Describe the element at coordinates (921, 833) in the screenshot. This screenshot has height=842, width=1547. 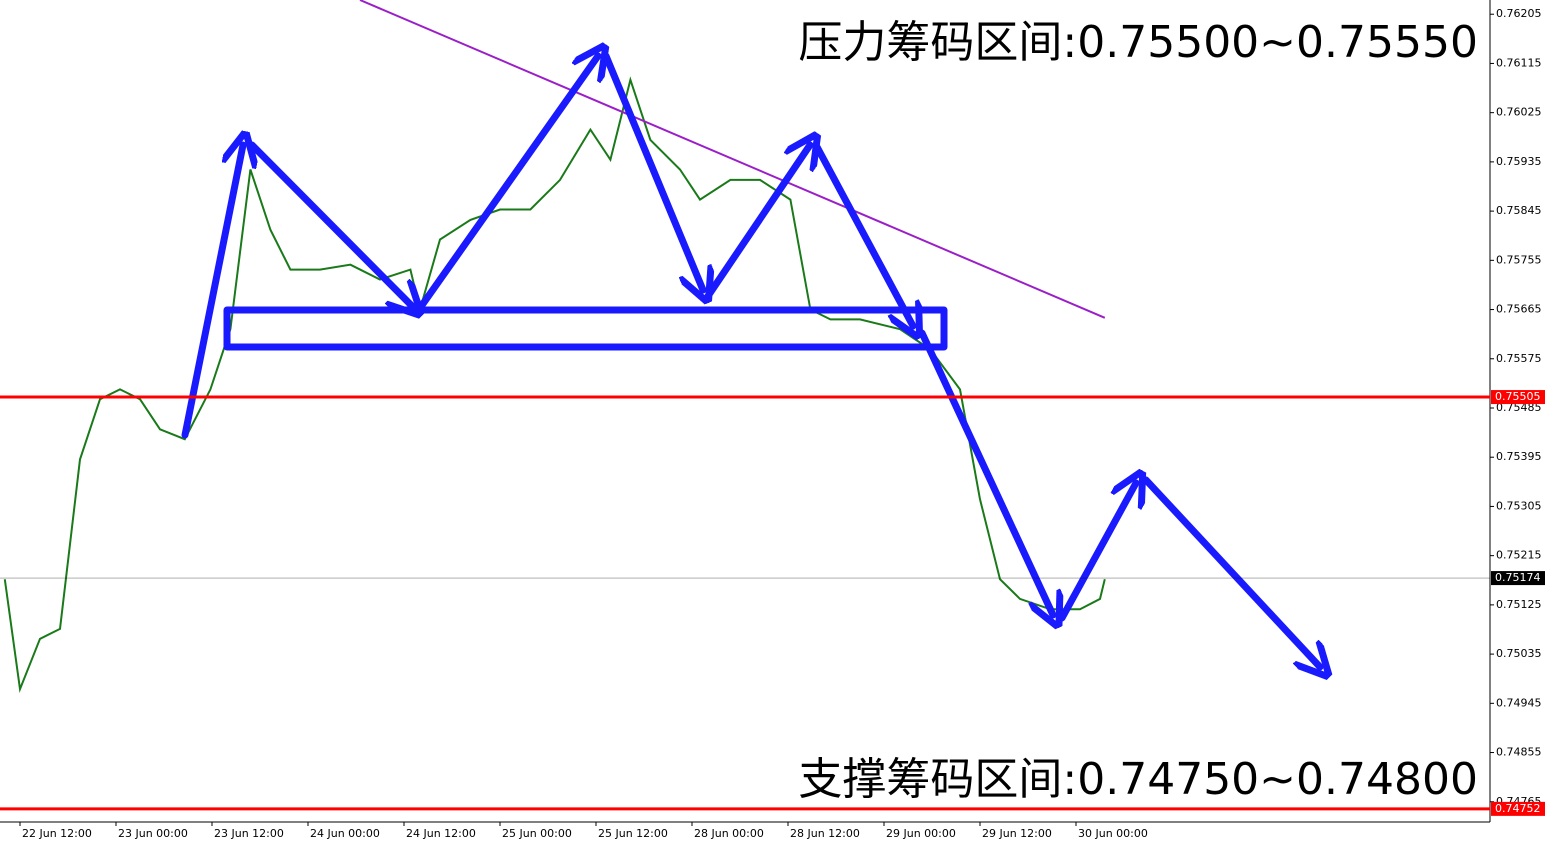
I see `x-tick-label: 29 Jun 00:00` at that location.